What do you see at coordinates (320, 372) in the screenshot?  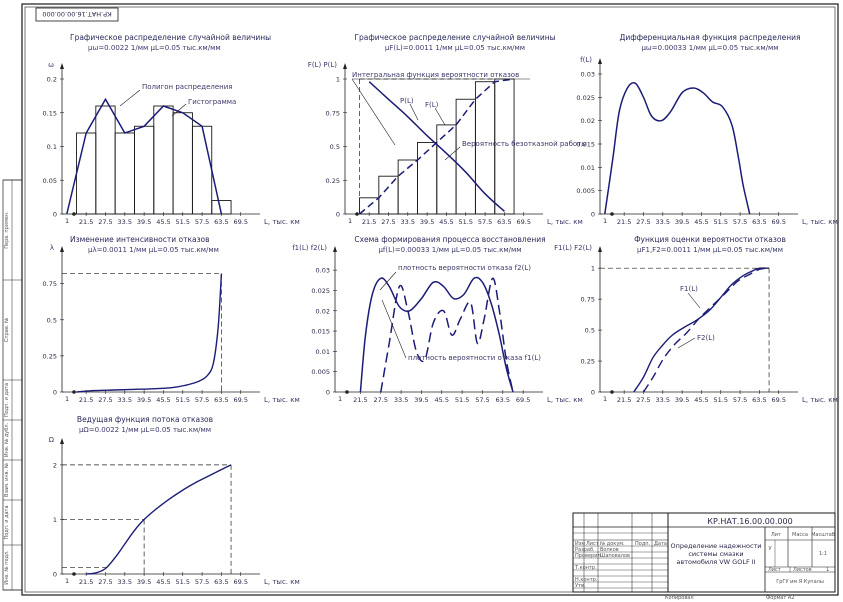 I see `scheme-ytick-label: 0.005` at bounding box center [320, 372].